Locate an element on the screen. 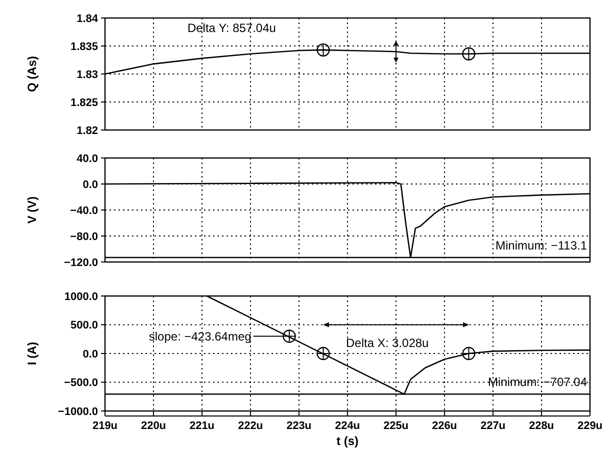  x-tick-label: 222u is located at coordinates (251, 426).